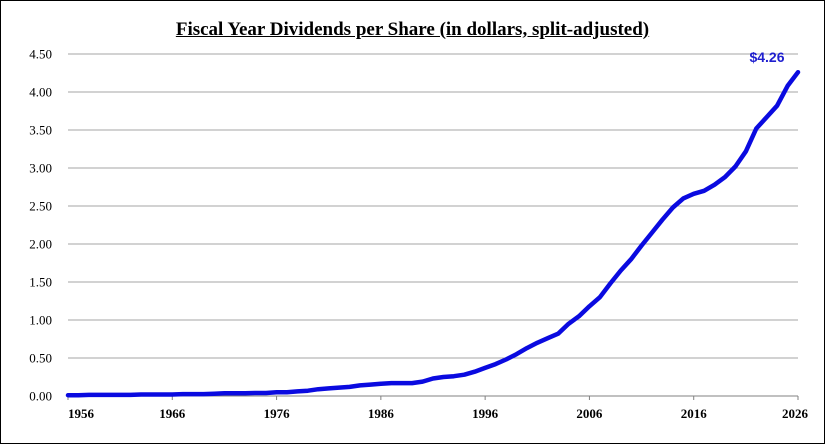 The width and height of the screenshot is (825, 444). What do you see at coordinates (40, 396) in the screenshot?
I see `y-tick-label: 0.00` at bounding box center [40, 396].